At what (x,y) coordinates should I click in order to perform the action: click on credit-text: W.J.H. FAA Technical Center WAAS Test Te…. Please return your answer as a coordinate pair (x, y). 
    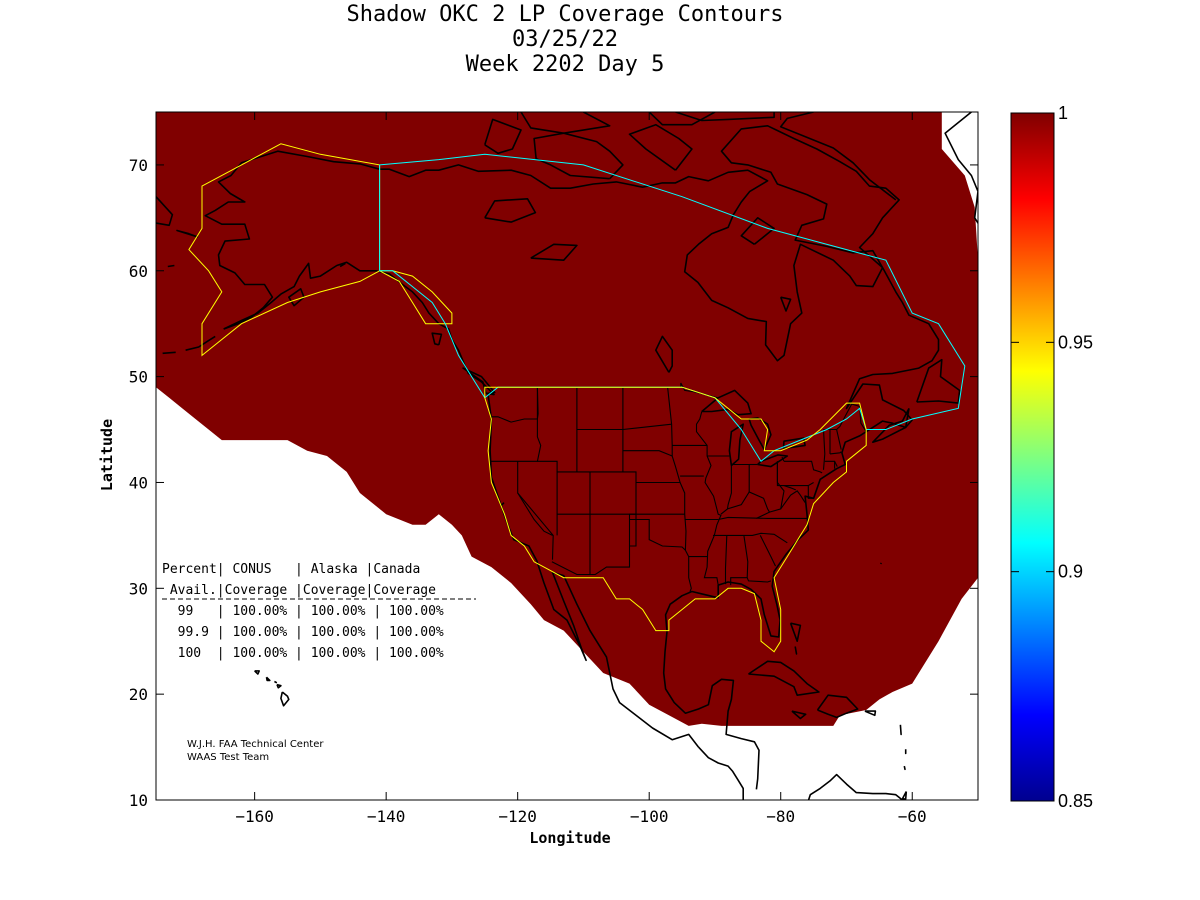
    Looking at the image, I should click on (255, 751).